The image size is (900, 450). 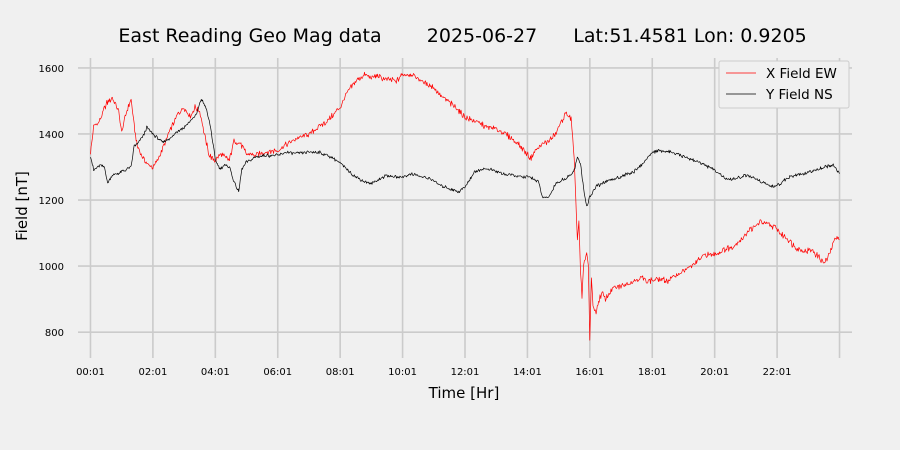 I want to click on legend-label-x-field: X Field EW, so click(x=801, y=74).